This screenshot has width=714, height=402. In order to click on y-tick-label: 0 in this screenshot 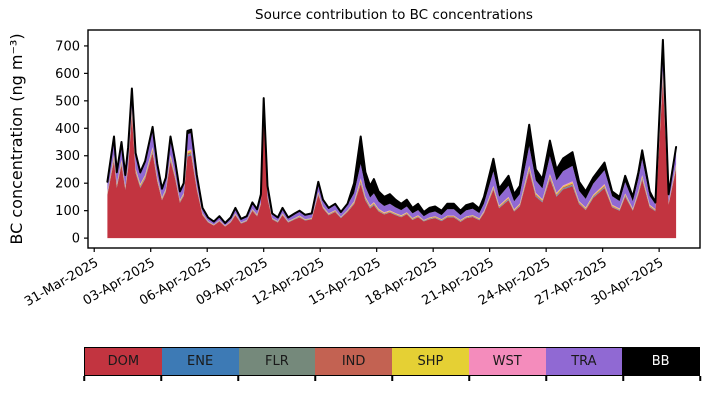, I will do `click(76, 239)`.